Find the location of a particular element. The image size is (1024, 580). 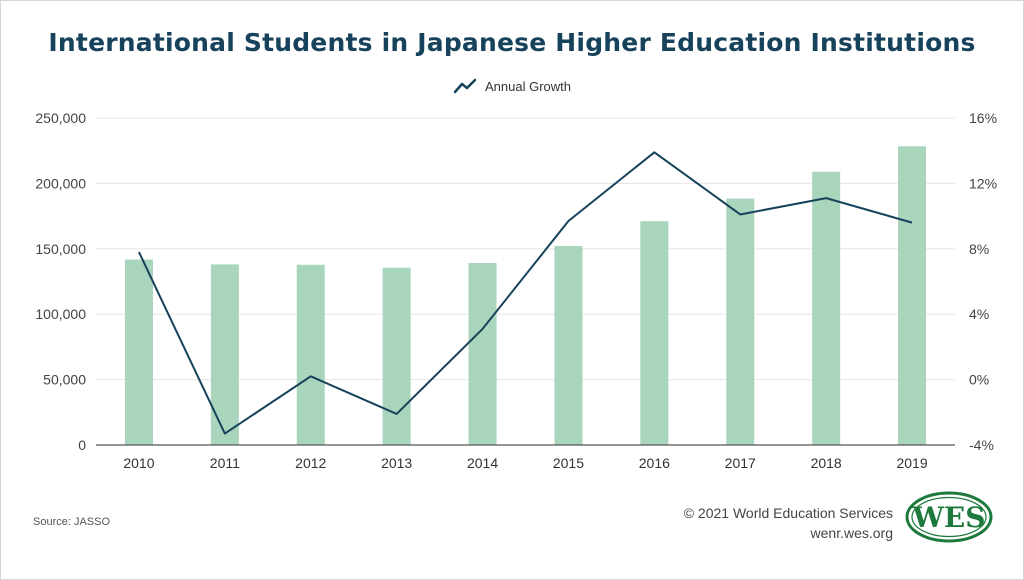

x-tick-label: 2019 is located at coordinates (911, 463).